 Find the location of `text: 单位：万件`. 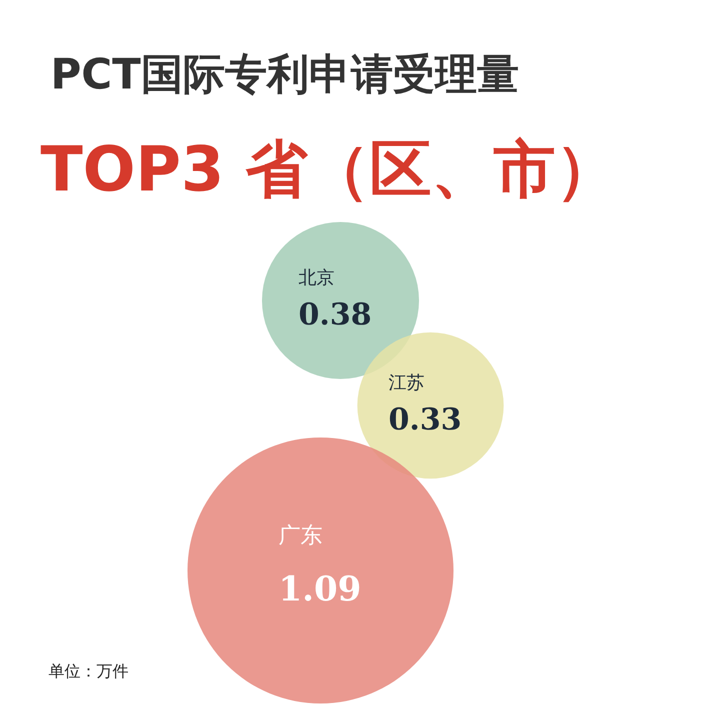

text: 单位：万件 is located at coordinates (88, 671).